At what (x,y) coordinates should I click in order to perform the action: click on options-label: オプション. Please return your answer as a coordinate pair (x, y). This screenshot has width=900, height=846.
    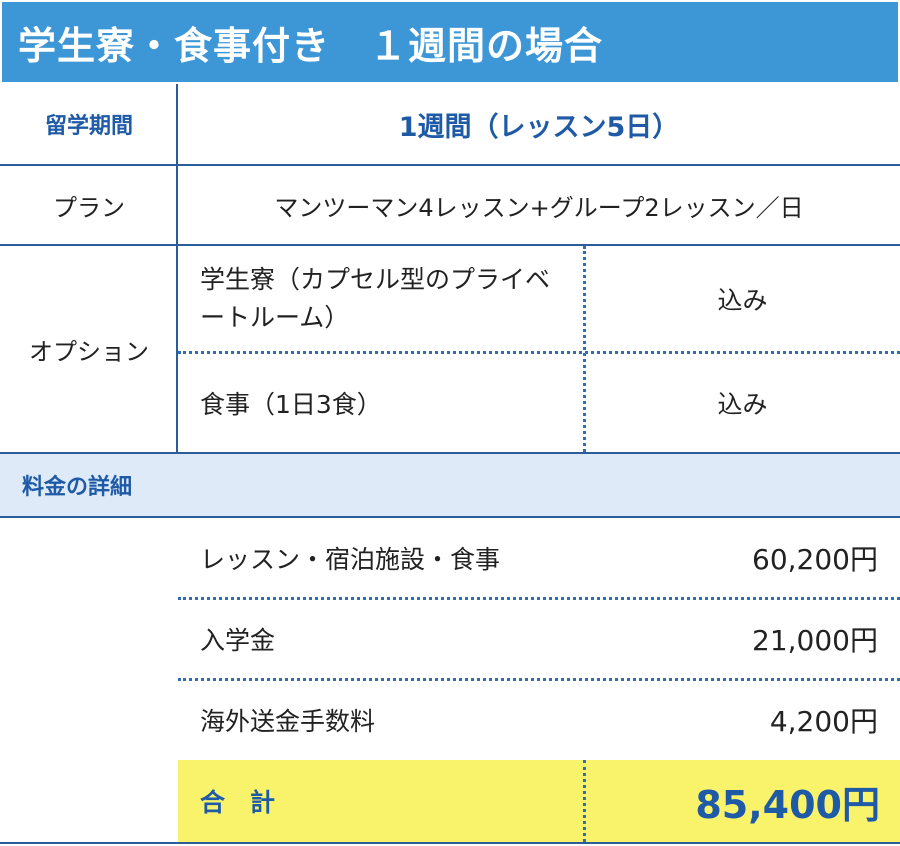
    Looking at the image, I should click on (89, 351).